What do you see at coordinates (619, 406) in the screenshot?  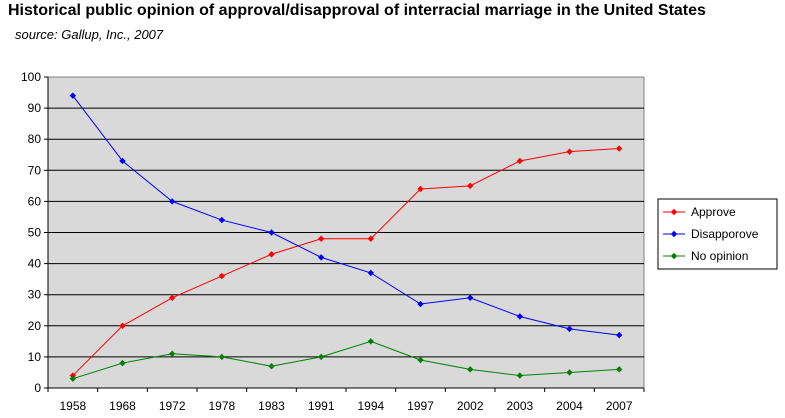 I see `x-tick-label: 2007` at bounding box center [619, 406].